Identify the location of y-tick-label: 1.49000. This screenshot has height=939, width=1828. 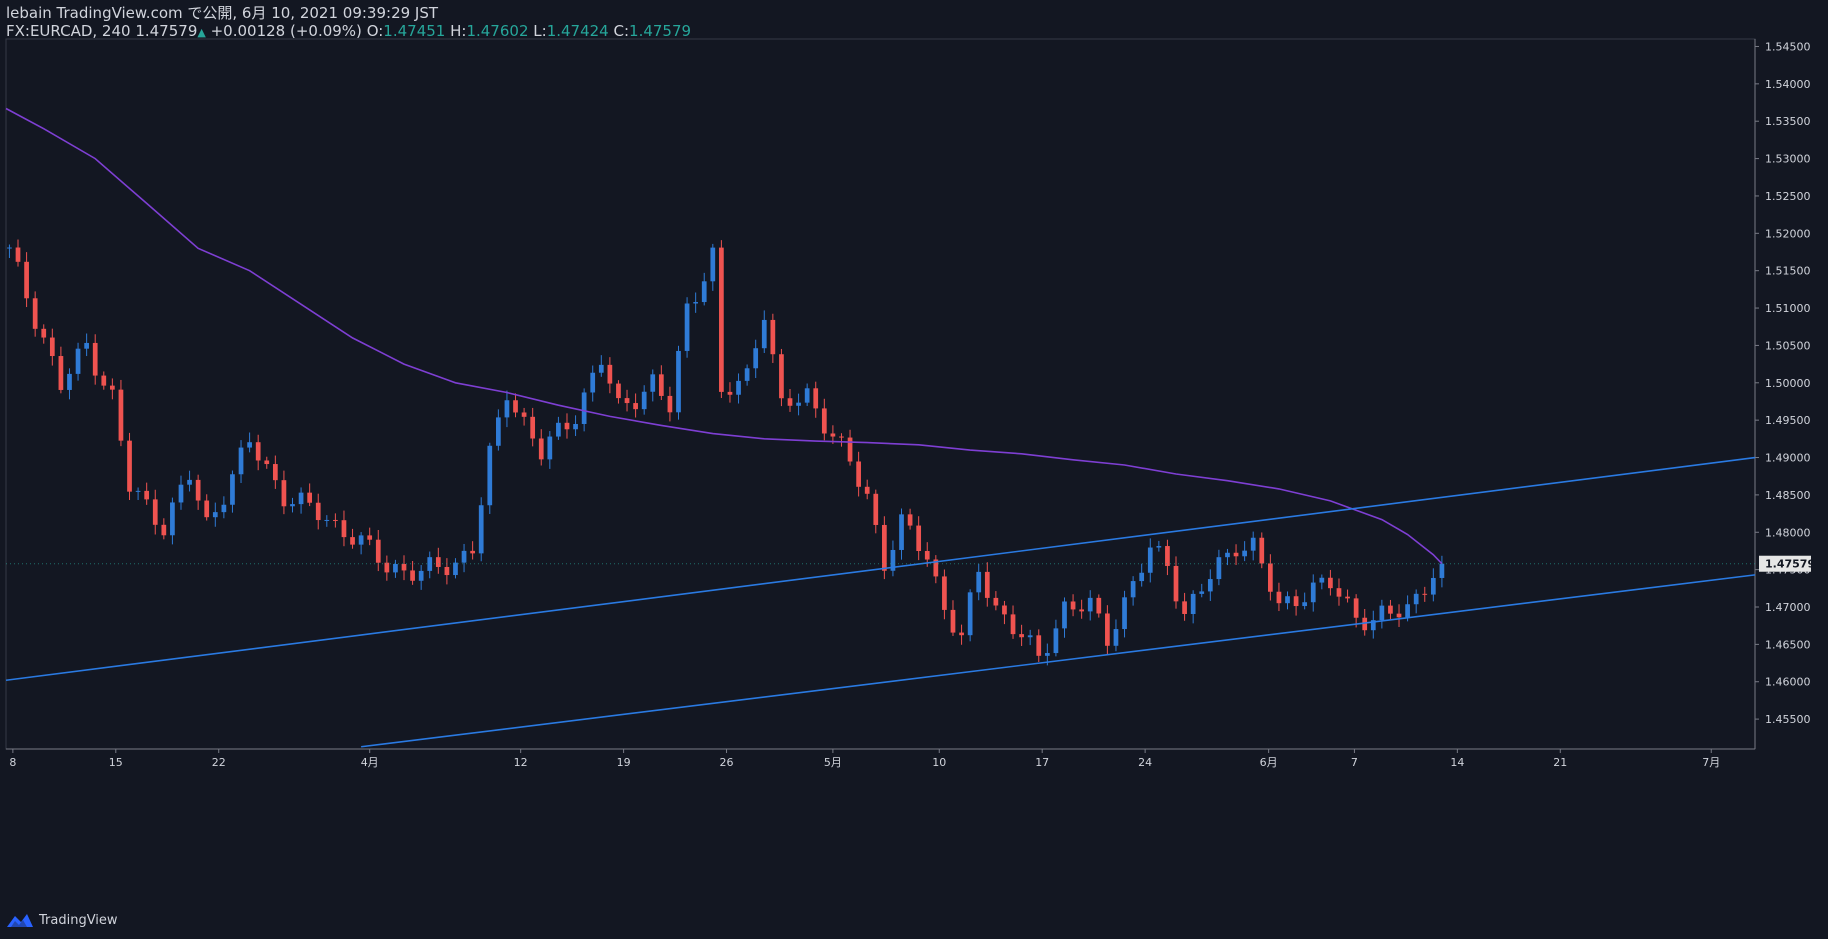
(1788, 458).